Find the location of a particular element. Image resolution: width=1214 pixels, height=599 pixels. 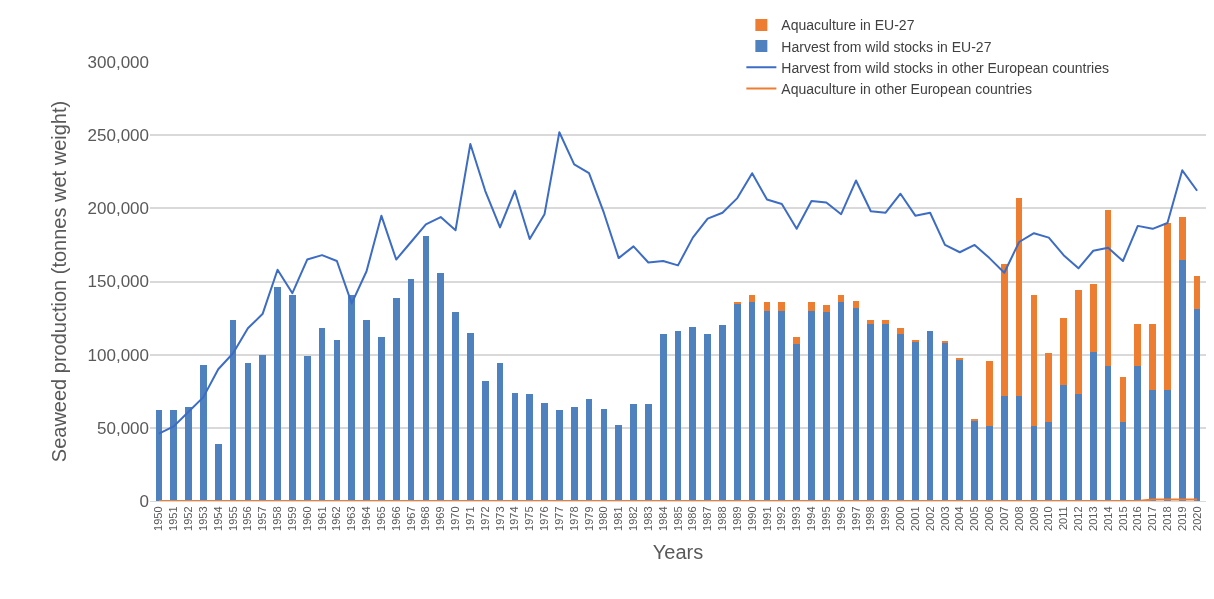

x-tick-label: 1980 is located at coordinates (603, 518).